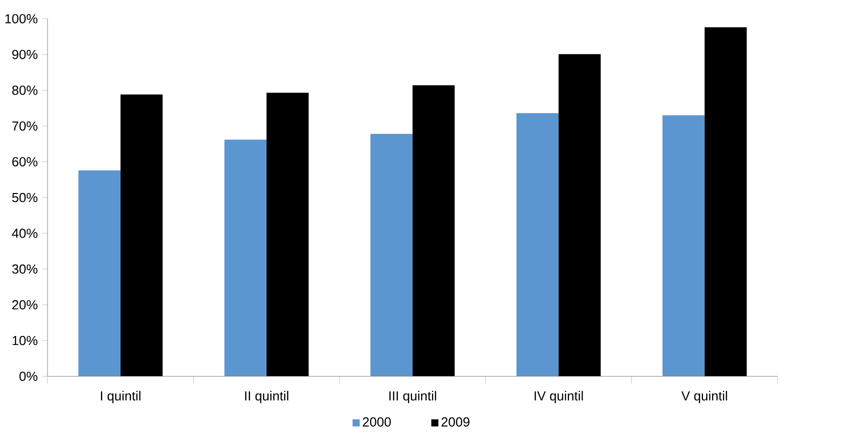  Describe the element at coordinates (376, 421) in the screenshot. I see `legend-label: 2000` at that location.